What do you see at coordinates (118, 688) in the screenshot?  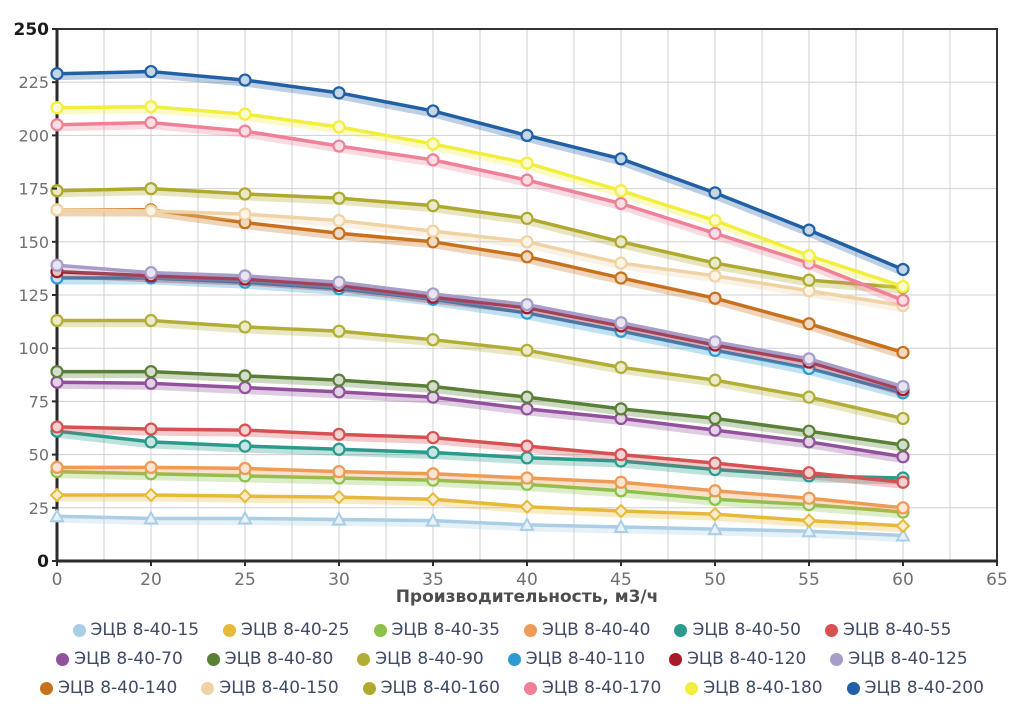 I see `legend-label: ЭЦВ 8-40-140` at bounding box center [118, 688].